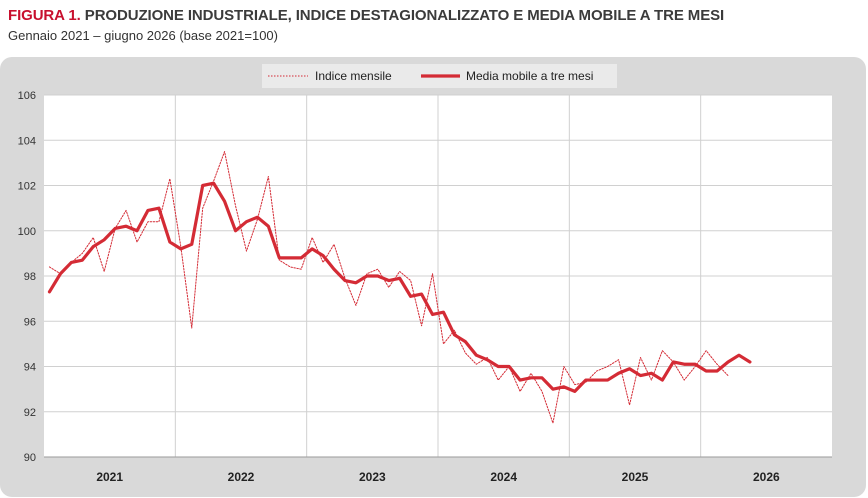 The width and height of the screenshot is (868, 498). Describe the element at coordinates (30, 277) in the screenshot. I see `y-tick-label: 98` at that location.